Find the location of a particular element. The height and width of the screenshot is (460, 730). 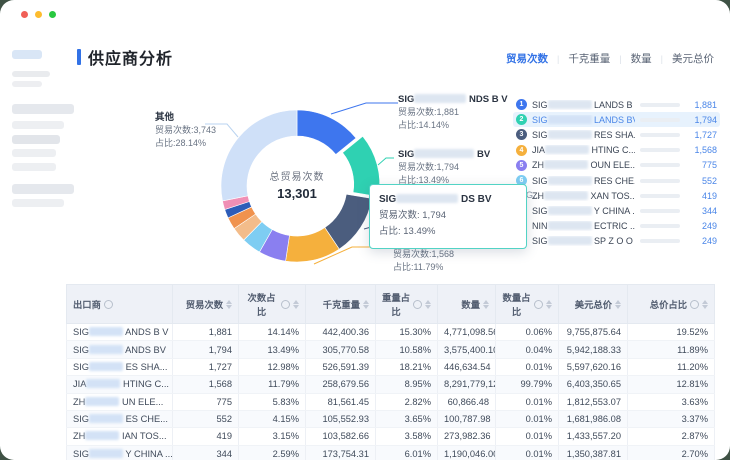

column-label: 贸易次数 is located at coordinates (204, 305).